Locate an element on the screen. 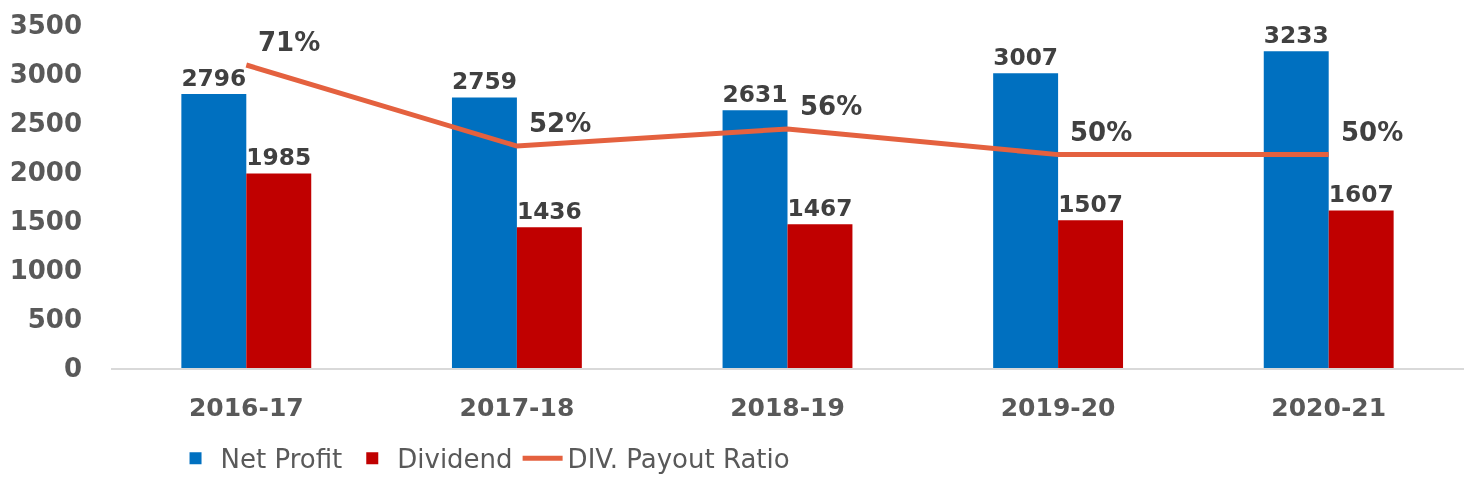 The height and width of the screenshot is (483, 1464). y-tick-label: 2500 is located at coordinates (45, 123).